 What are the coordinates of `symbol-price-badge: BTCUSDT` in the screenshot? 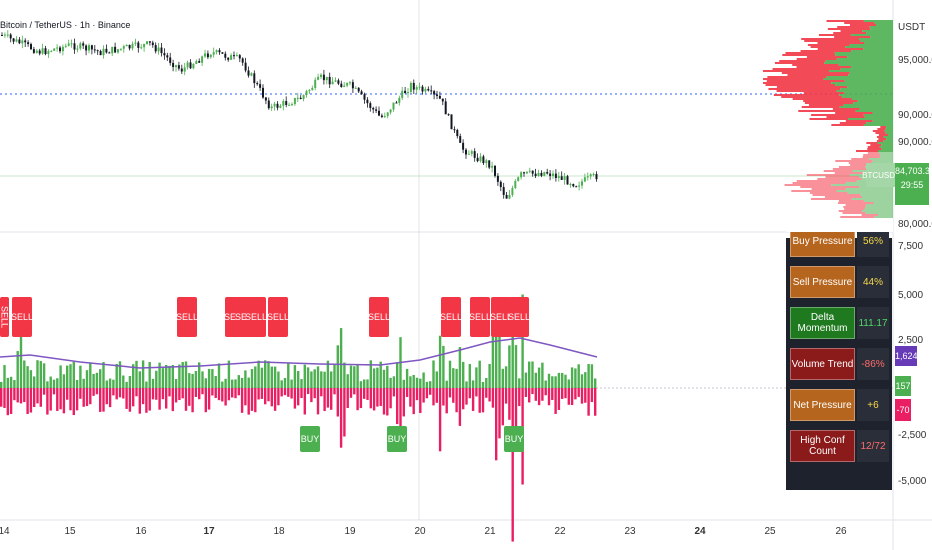 It's located at (881, 175).